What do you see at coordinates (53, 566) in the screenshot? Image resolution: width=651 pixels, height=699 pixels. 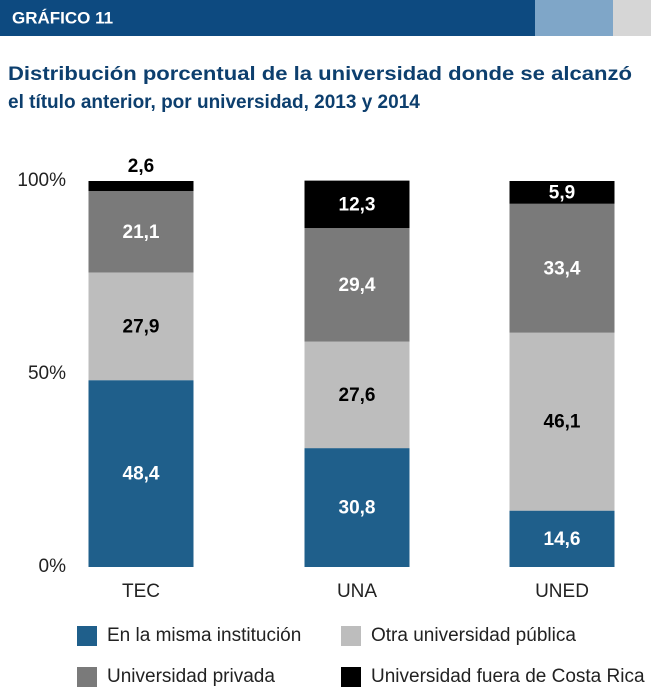 I see `y-tick-label: 0%` at bounding box center [53, 566].